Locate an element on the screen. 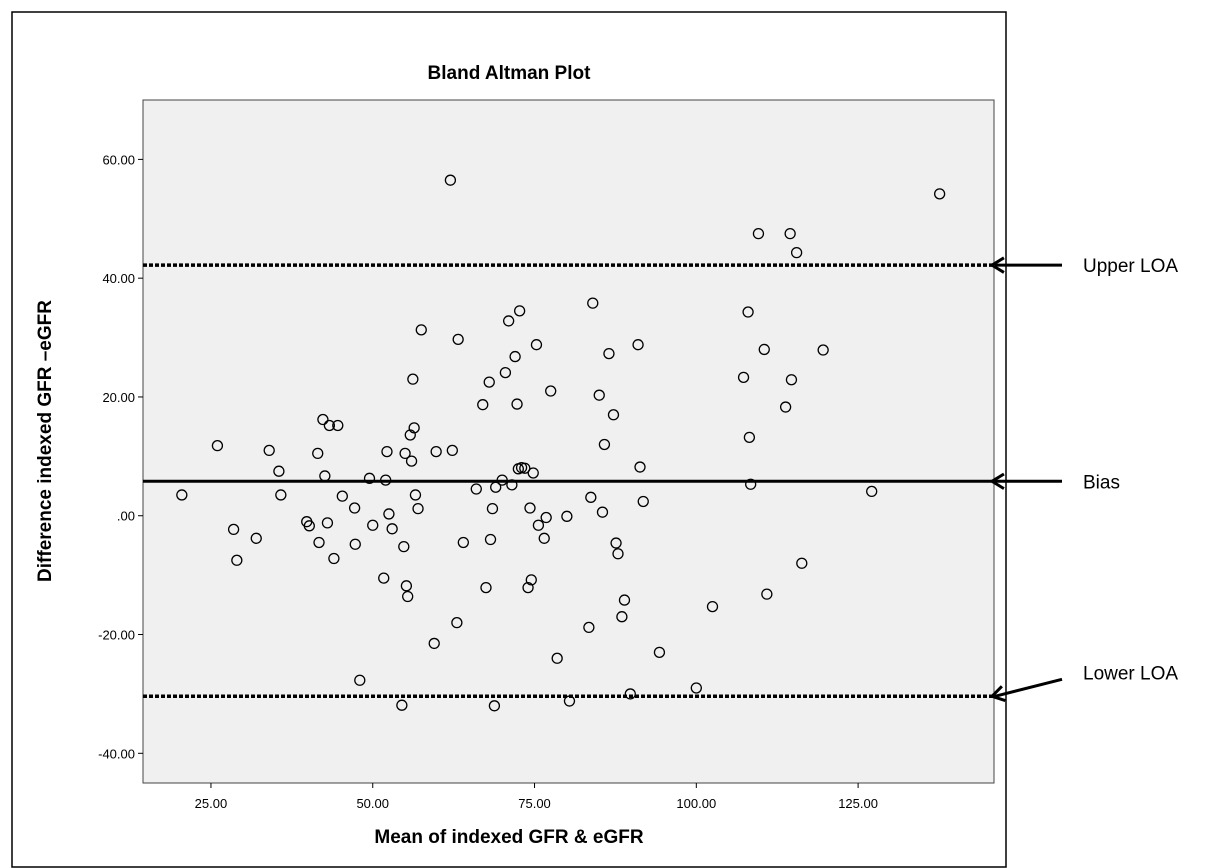  arrow-lower-loa is located at coordinates (1026, 690).